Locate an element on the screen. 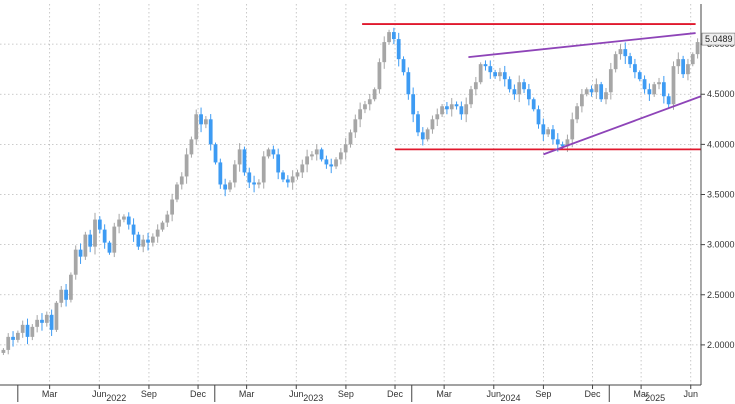 The height and width of the screenshot is (404, 735). last-price-marker: 5.0489 is located at coordinates (718, 39).